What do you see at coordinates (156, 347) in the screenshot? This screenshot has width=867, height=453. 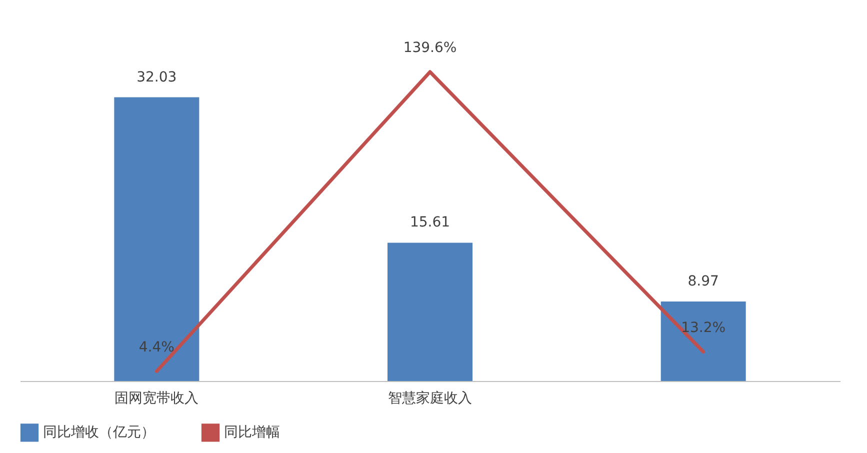 I see `data-label: 4.4%` at bounding box center [156, 347].